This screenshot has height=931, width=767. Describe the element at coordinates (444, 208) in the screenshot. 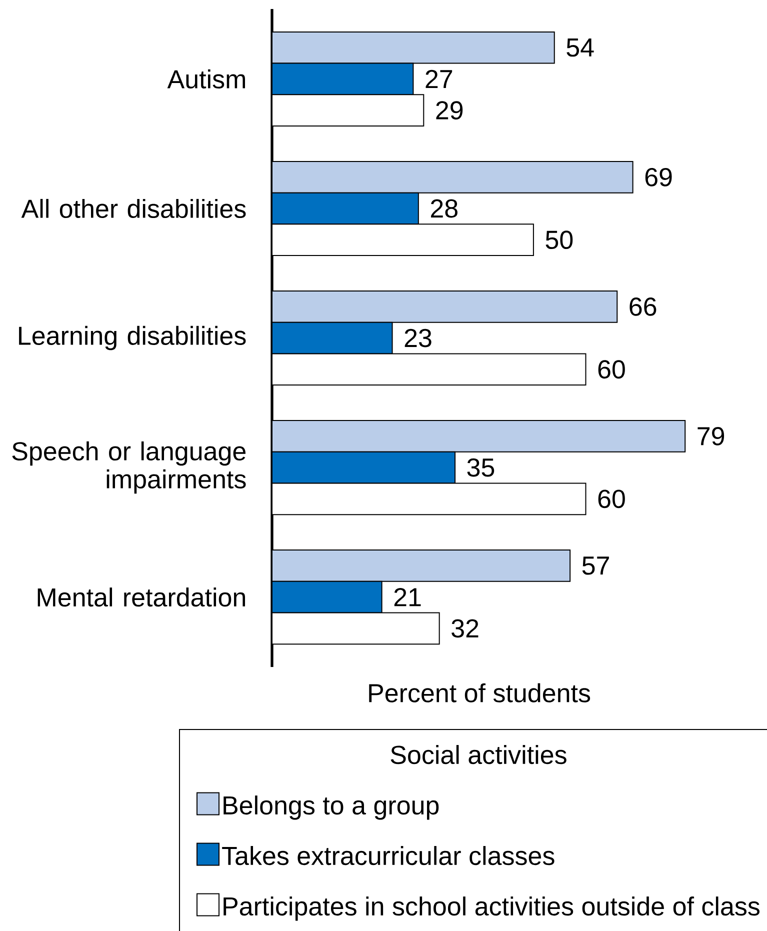

I see `data-label: 28` at that location.